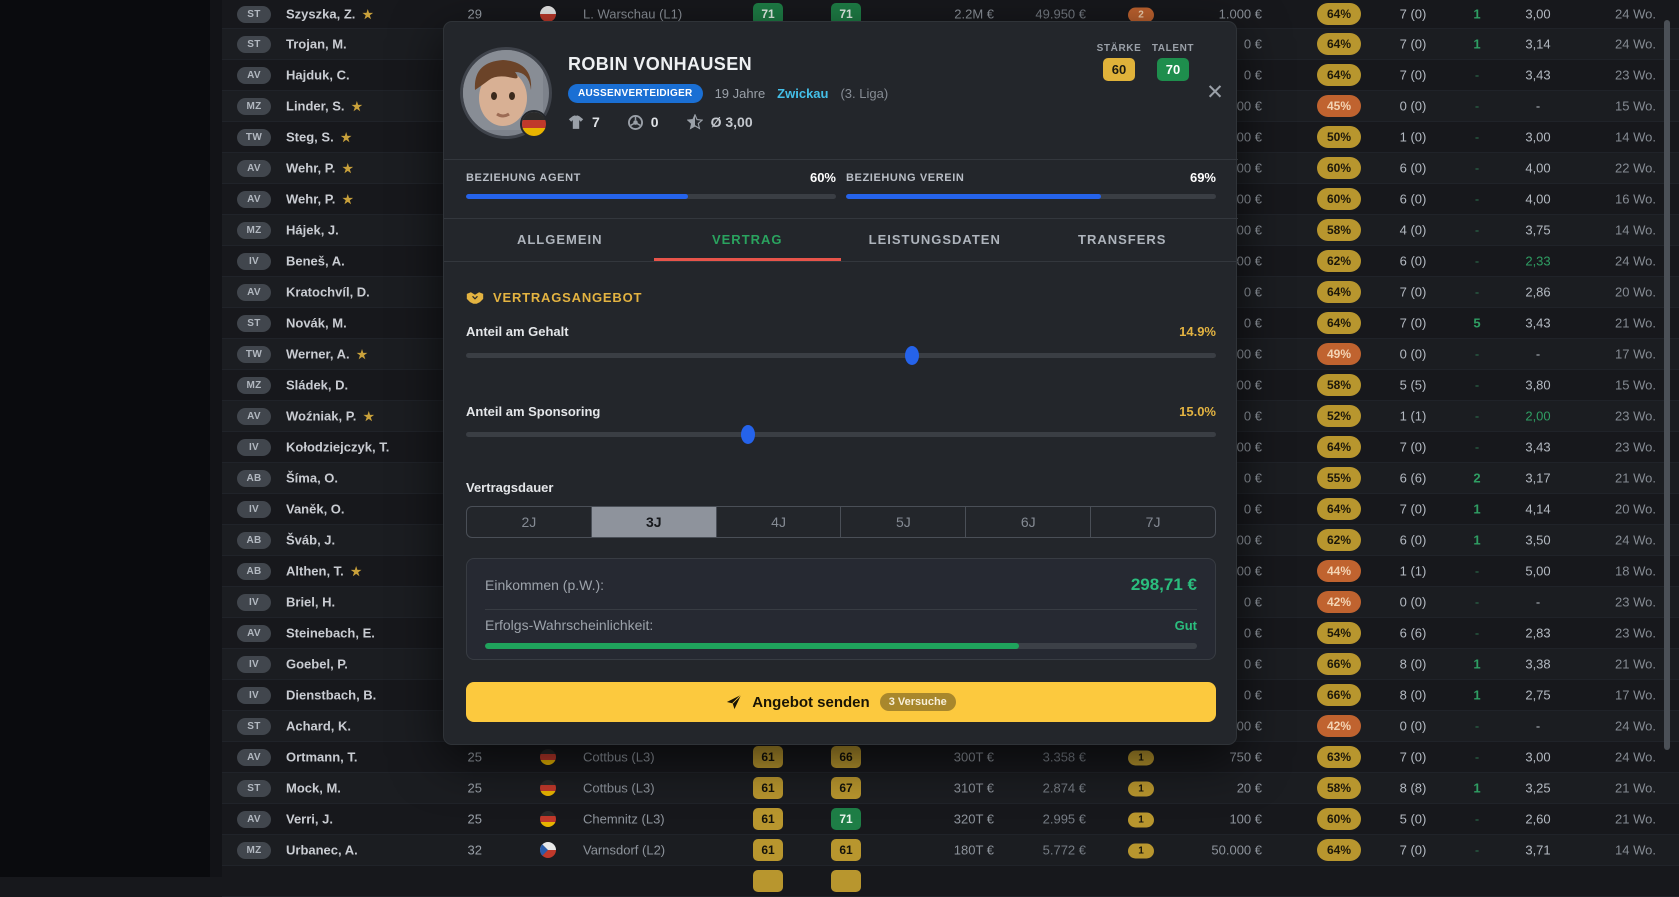 Image resolution: width=1679 pixels, height=897 pixels. What do you see at coordinates (1245, 726) in the screenshot?
I see `amount-cell: 000 €` at bounding box center [1245, 726].